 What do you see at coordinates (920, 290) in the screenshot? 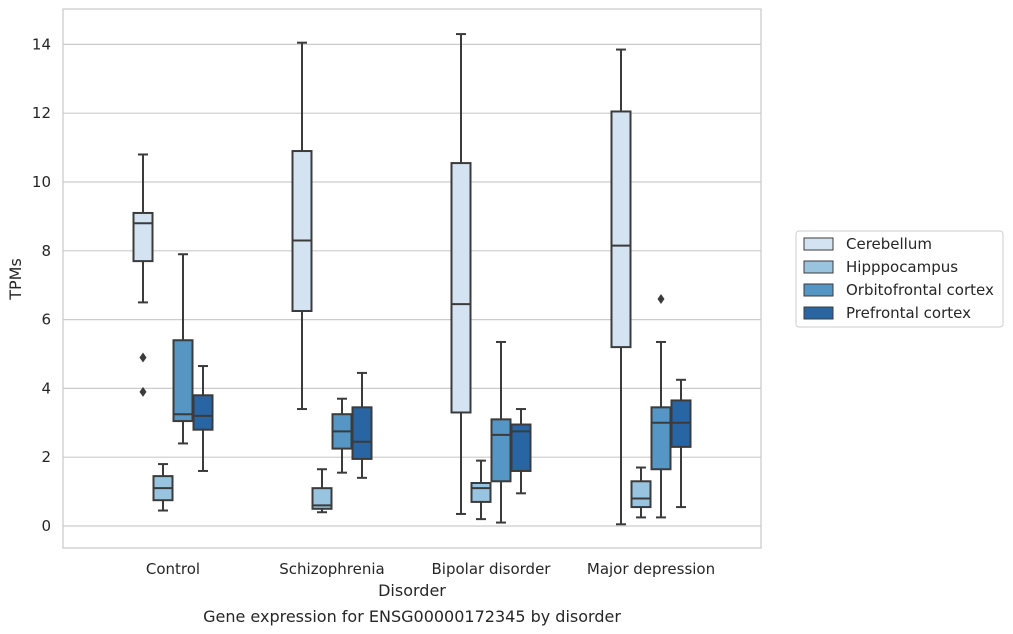
I see `legend-label: Orbitofrontal cortex` at bounding box center [920, 290].